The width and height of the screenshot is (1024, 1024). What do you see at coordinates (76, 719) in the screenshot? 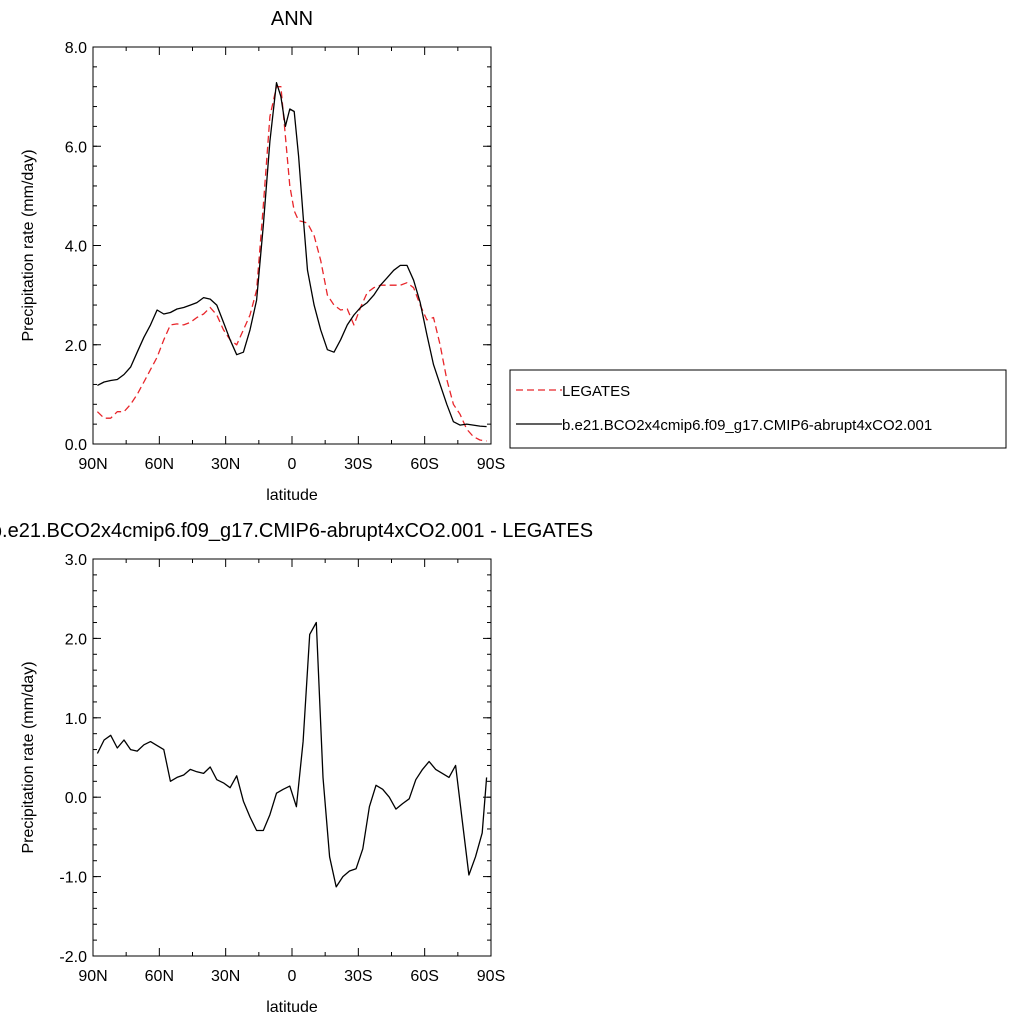
I see `y-tick-label: 1.0` at bounding box center [76, 719].